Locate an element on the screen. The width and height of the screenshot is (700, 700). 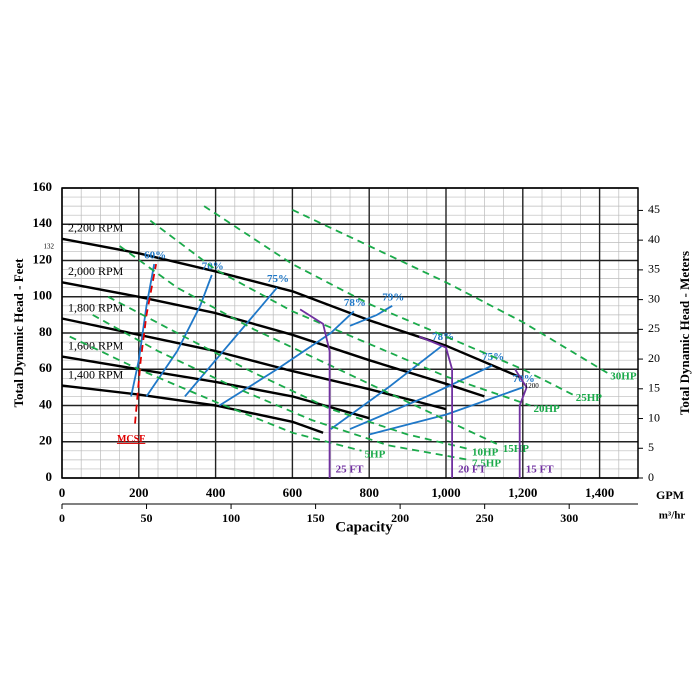
y2-tick-label: 45 is located at coordinates (654, 209).